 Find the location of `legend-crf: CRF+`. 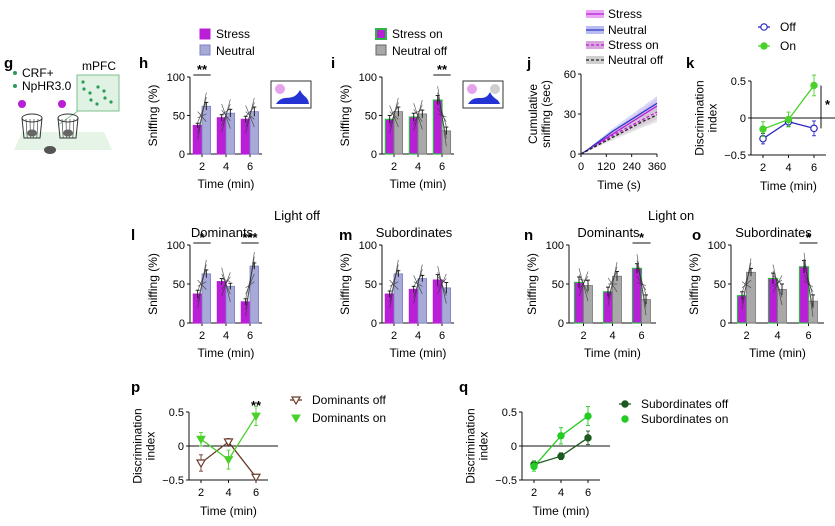

legend-crf: CRF+ is located at coordinates (38, 73).